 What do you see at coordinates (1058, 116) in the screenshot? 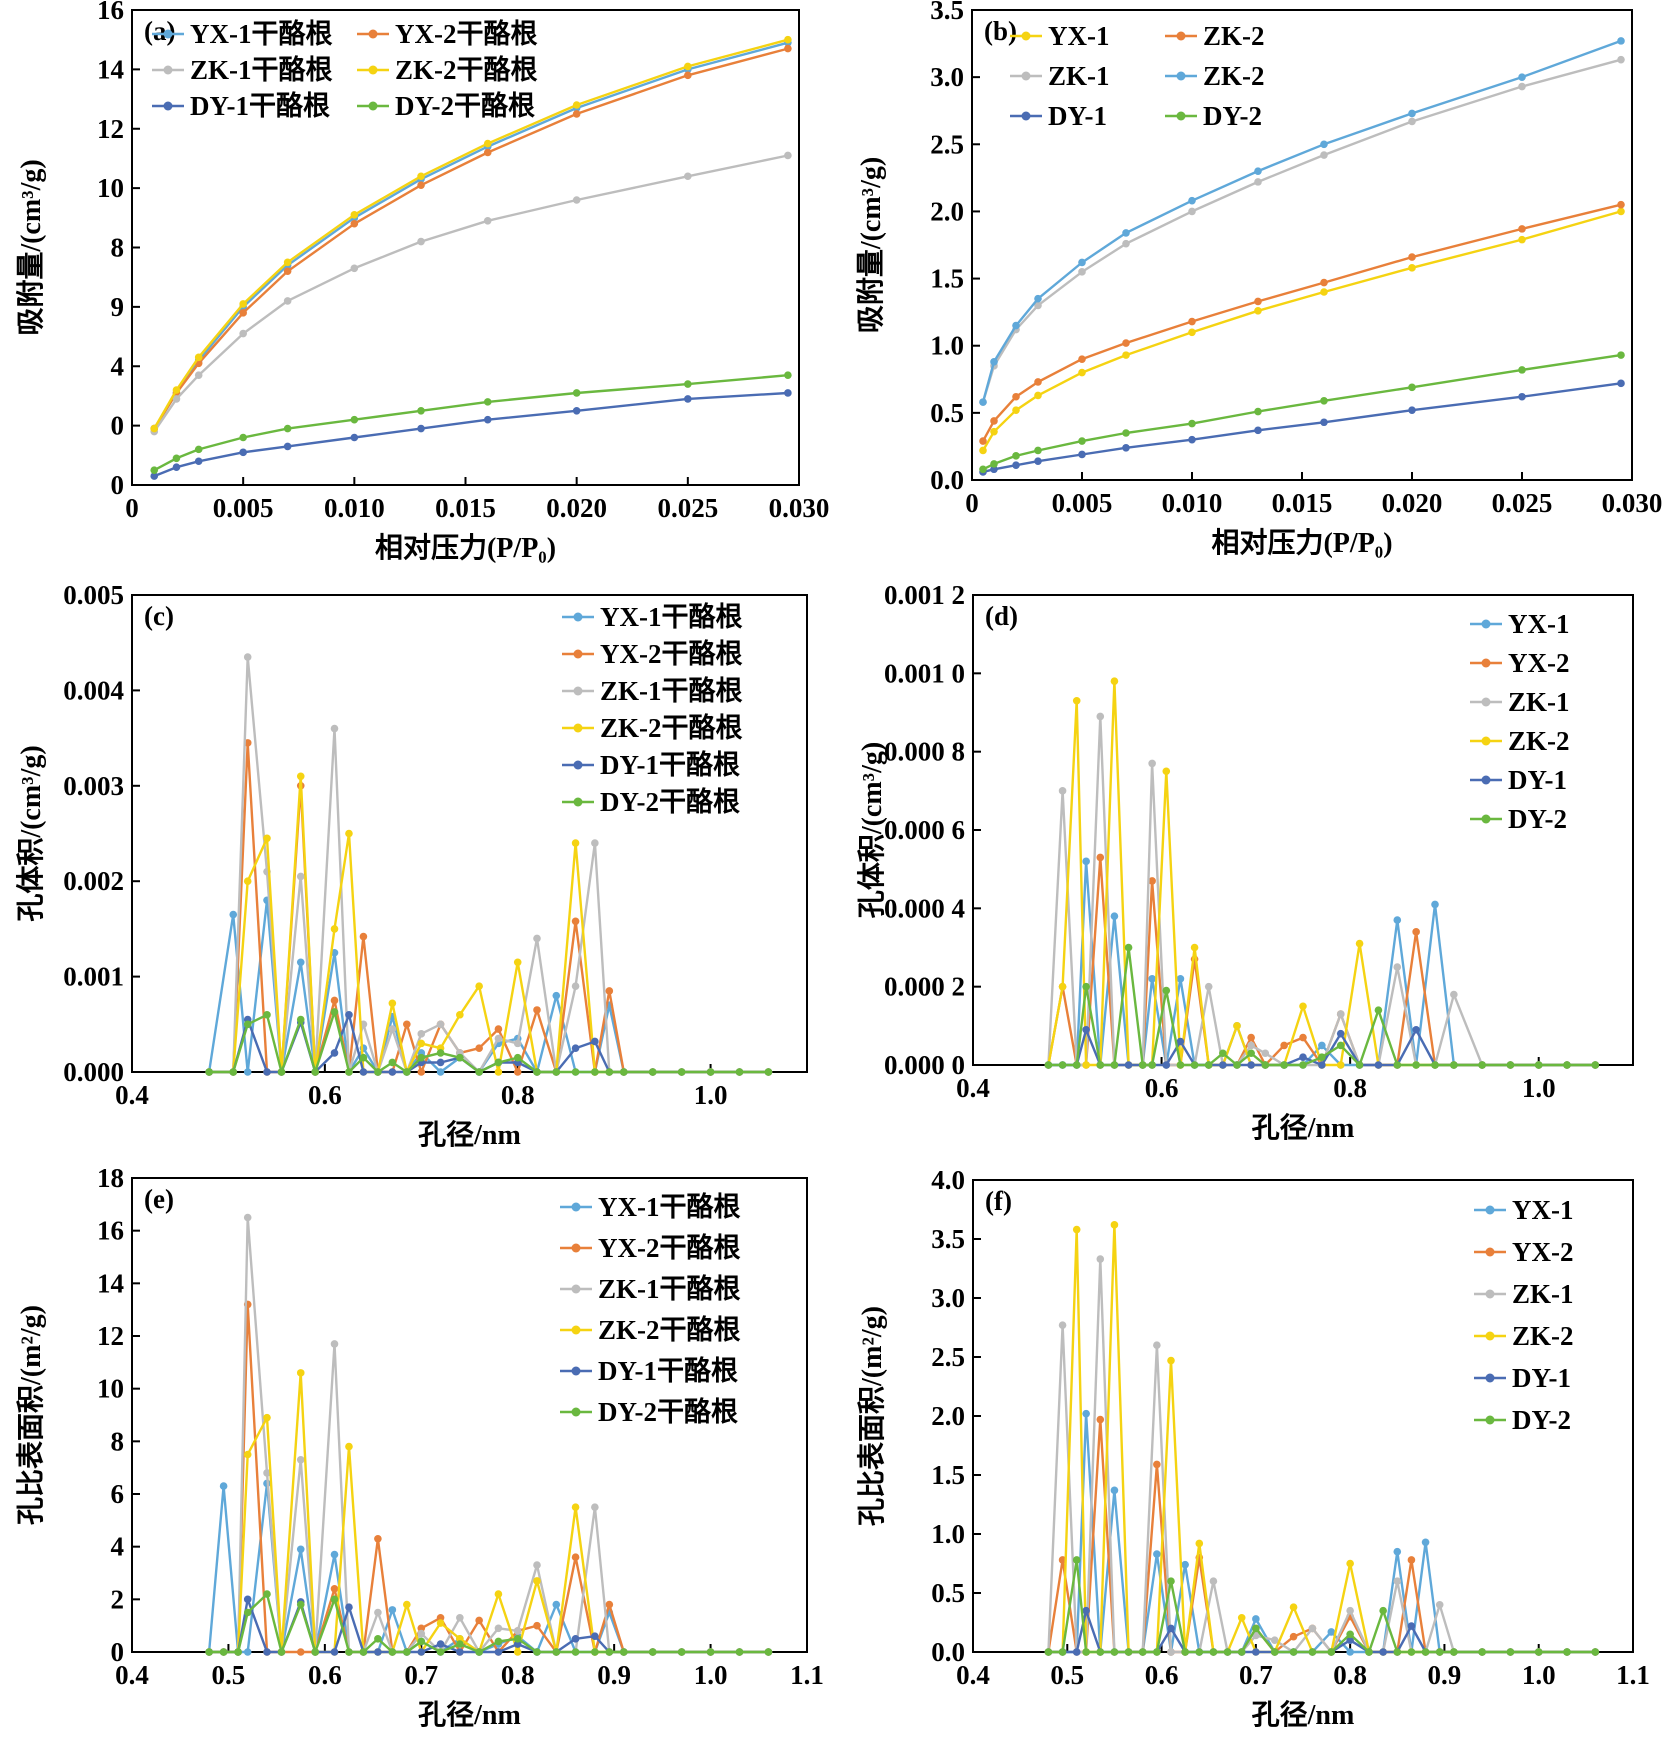
I see `legend-item: DY-1` at bounding box center [1058, 116].